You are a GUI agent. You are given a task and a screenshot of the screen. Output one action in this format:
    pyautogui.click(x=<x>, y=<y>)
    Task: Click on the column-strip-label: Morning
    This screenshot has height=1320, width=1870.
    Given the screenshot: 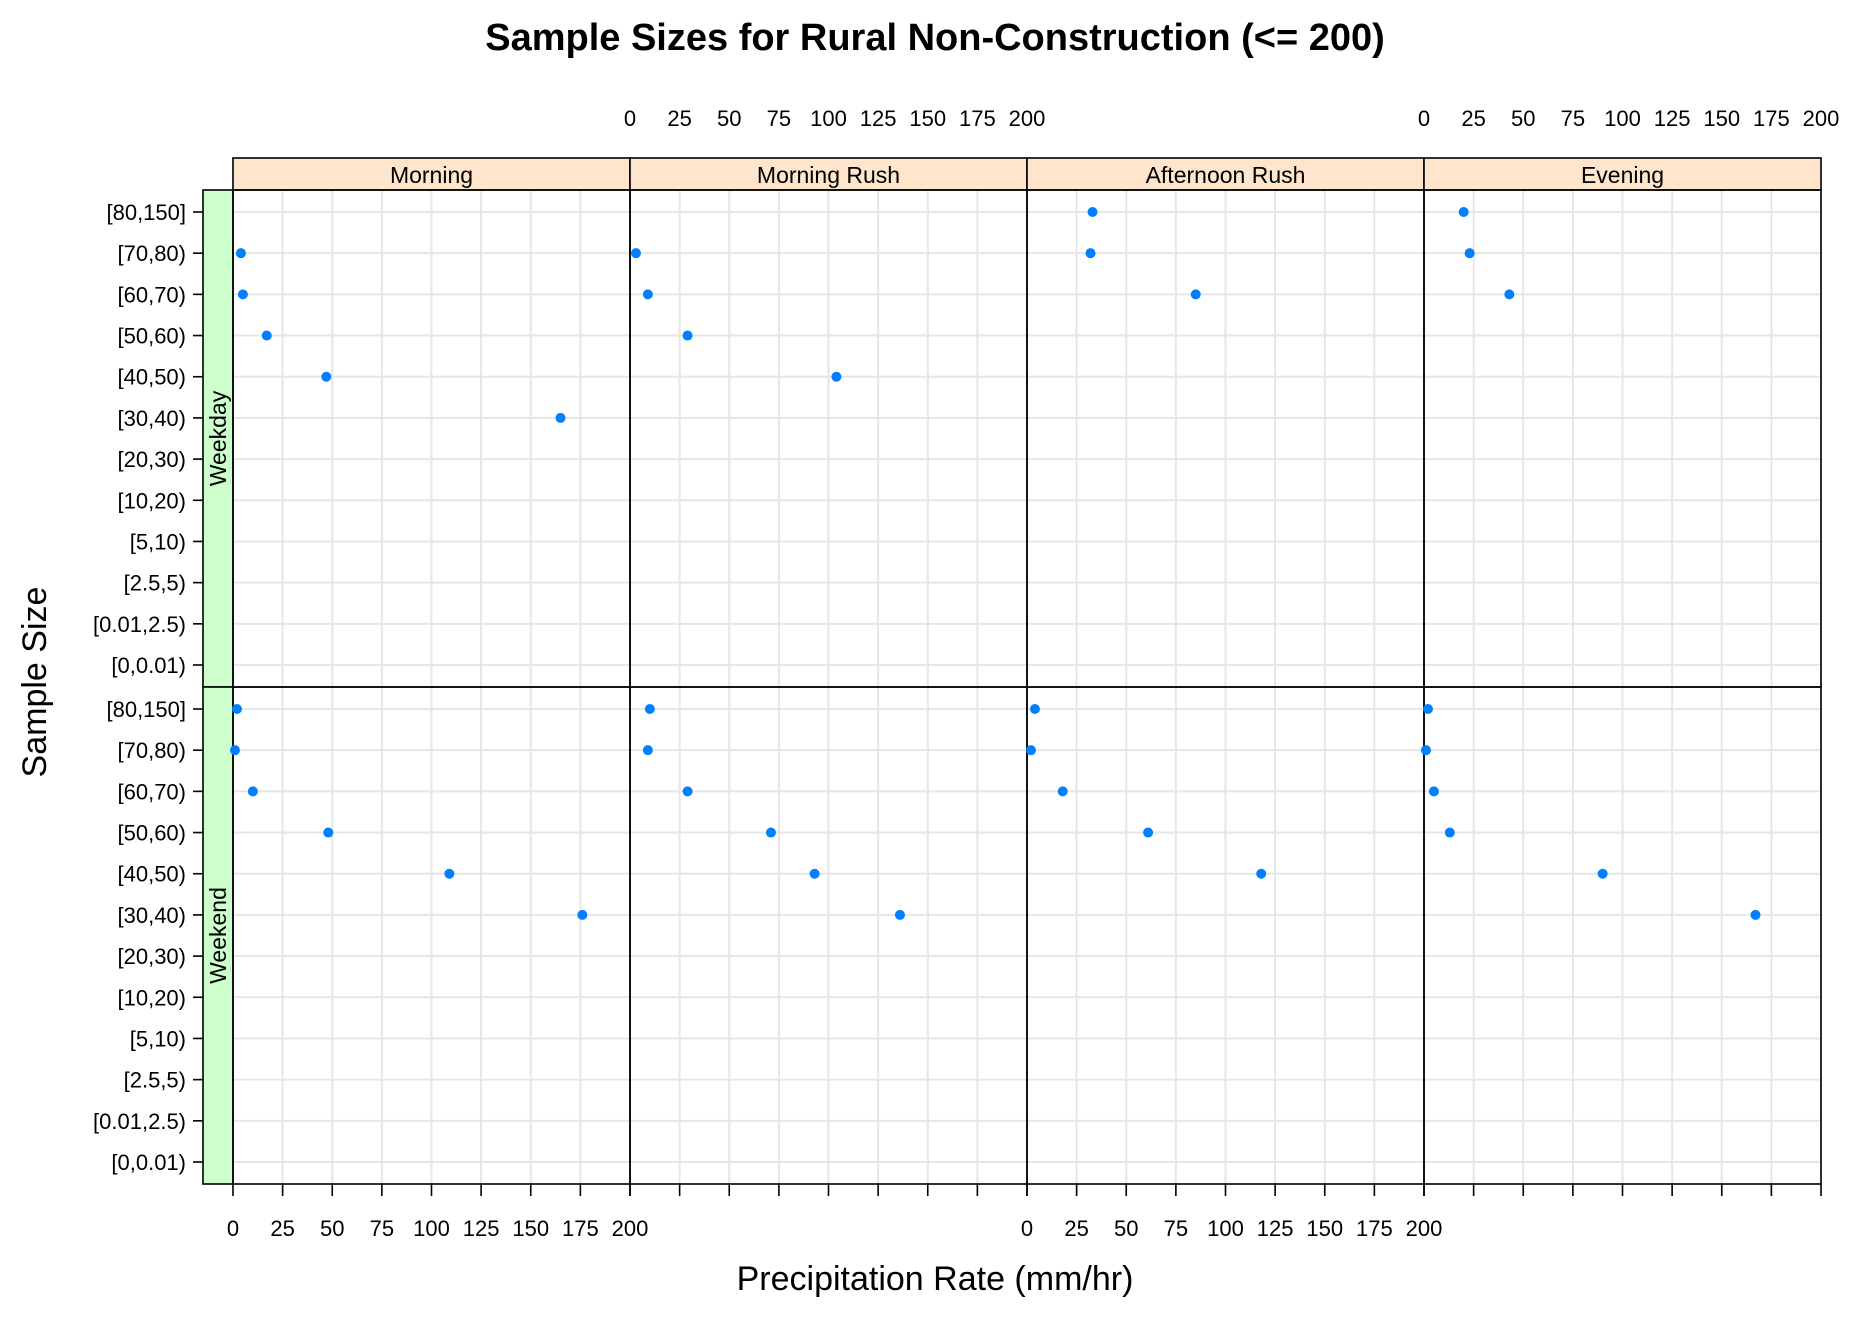 What is the action you would take?
    pyautogui.click(x=431, y=175)
    